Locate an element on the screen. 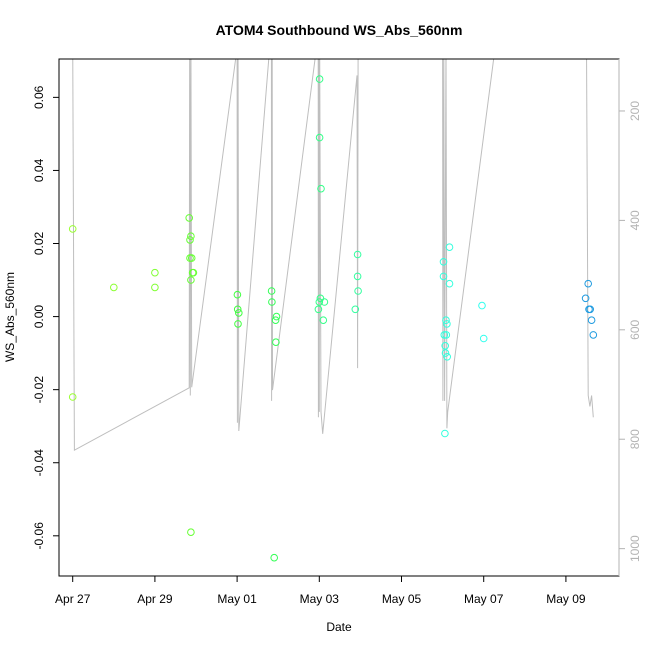 This screenshot has height=650, width=650. x-tick-label: Apr 27 is located at coordinates (73, 599).